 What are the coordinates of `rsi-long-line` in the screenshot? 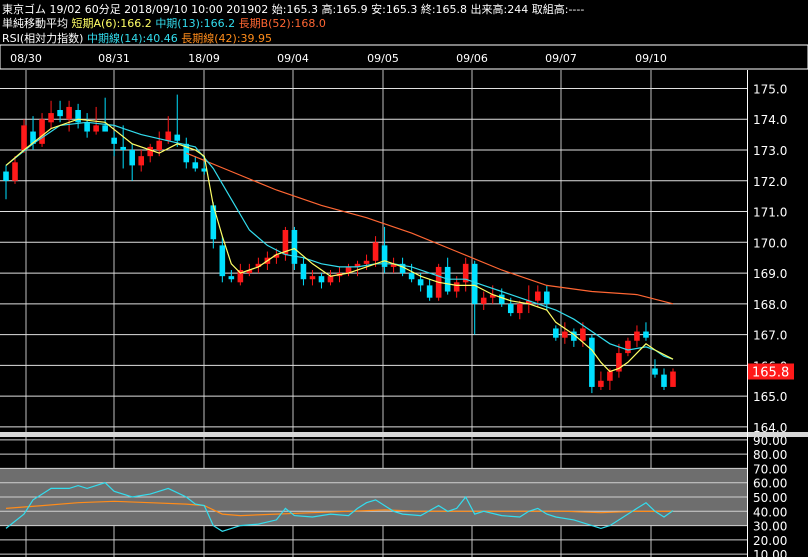 It's located at (339, 508).